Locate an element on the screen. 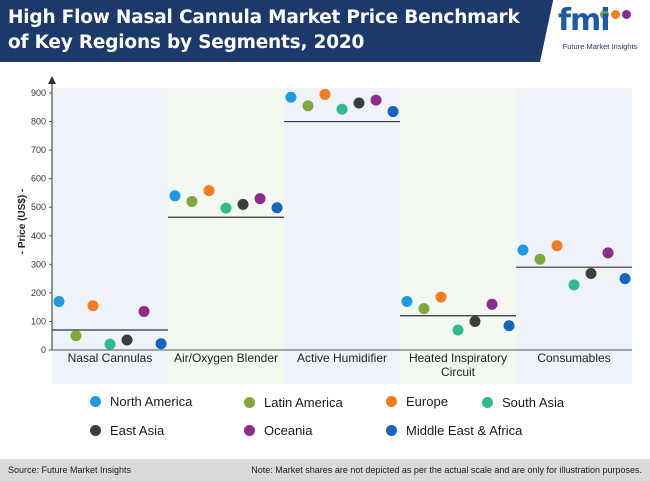 Image resolution: width=650 pixels, height=481 pixels. y-tick-label: 0 is located at coordinates (43, 350).